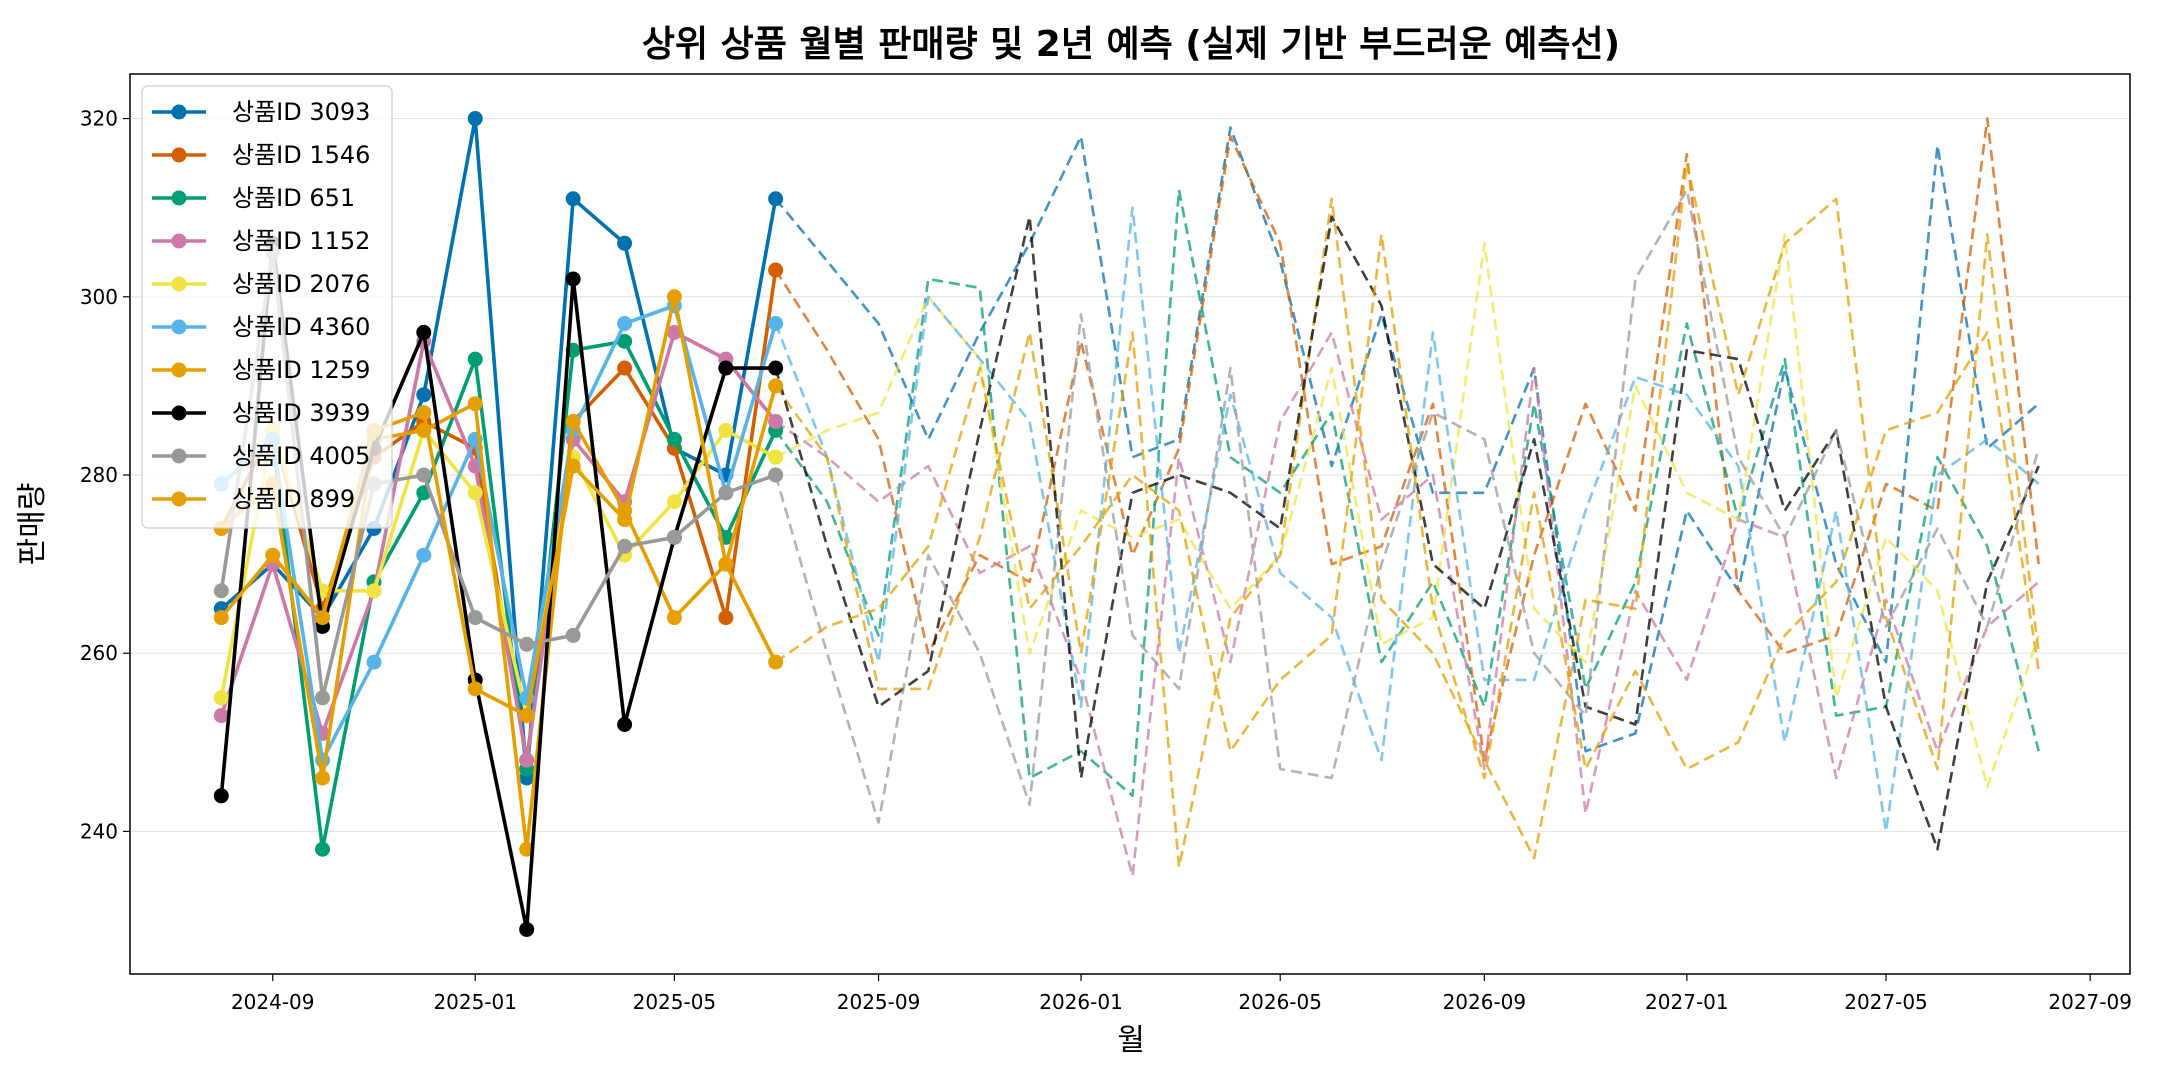  Describe the element at coordinates (2090, 1002) in the screenshot. I see `x-tick-label-2027-09: 2027-09` at that location.